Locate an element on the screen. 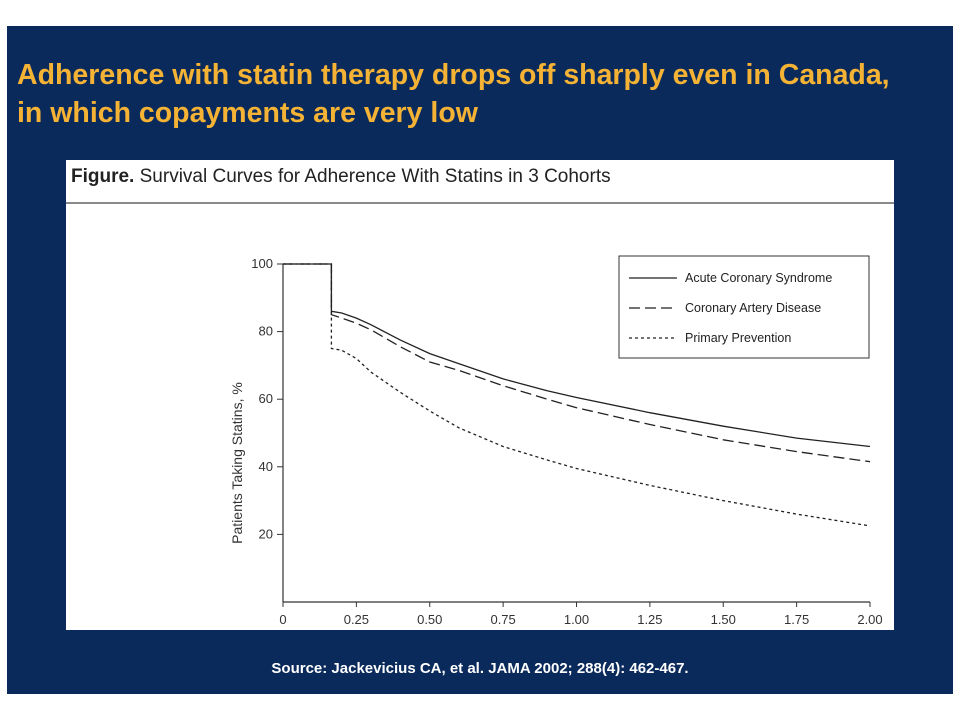 The width and height of the screenshot is (960, 720). x-tick-label: 0.75 is located at coordinates (502, 619).